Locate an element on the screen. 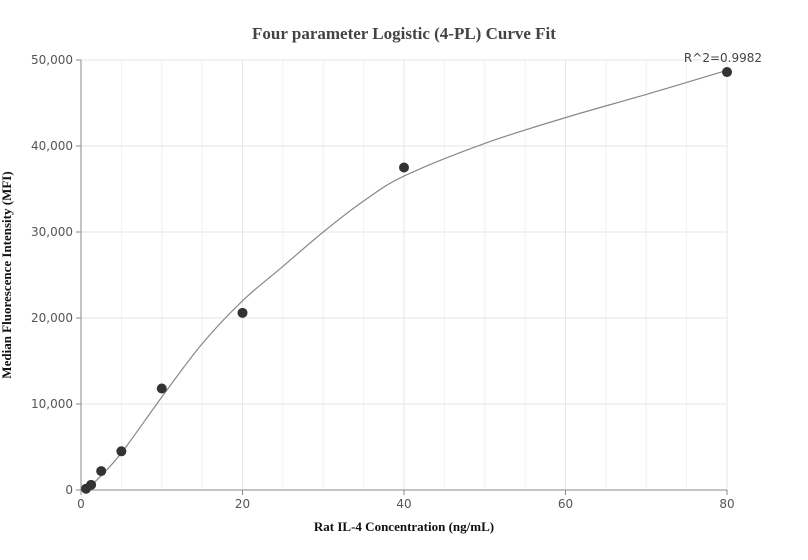 The height and width of the screenshot is (560, 808). x-tick-label: 20 is located at coordinates (242, 504).